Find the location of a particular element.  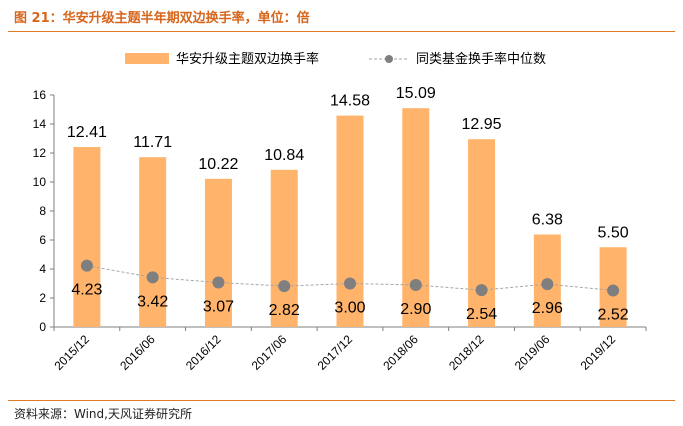

legend-bar-label: 华安升级主题双边换手率 is located at coordinates (247, 59).